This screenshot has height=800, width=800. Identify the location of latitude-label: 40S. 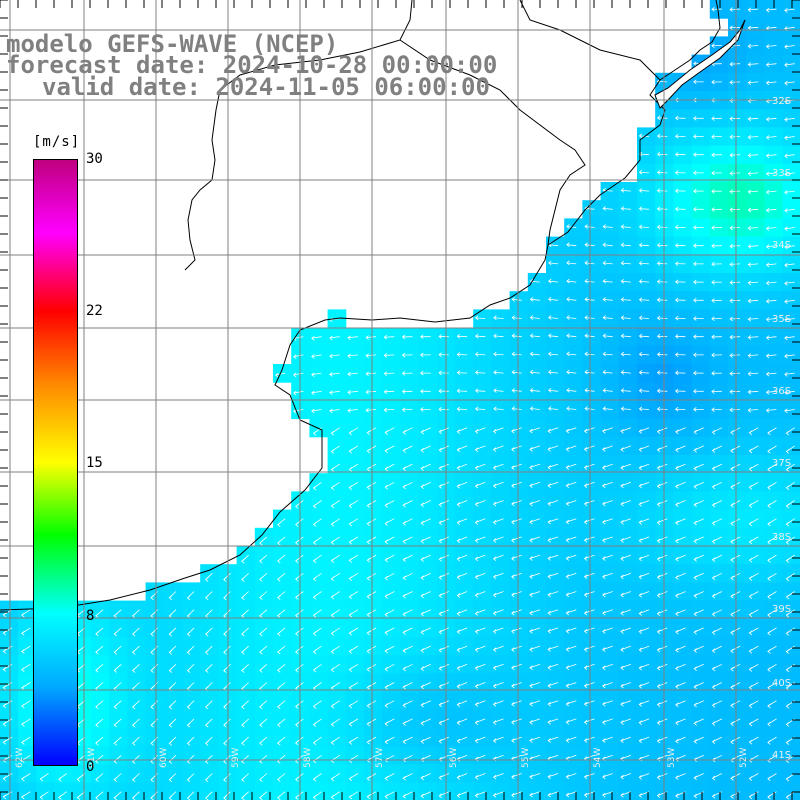
(781, 683).